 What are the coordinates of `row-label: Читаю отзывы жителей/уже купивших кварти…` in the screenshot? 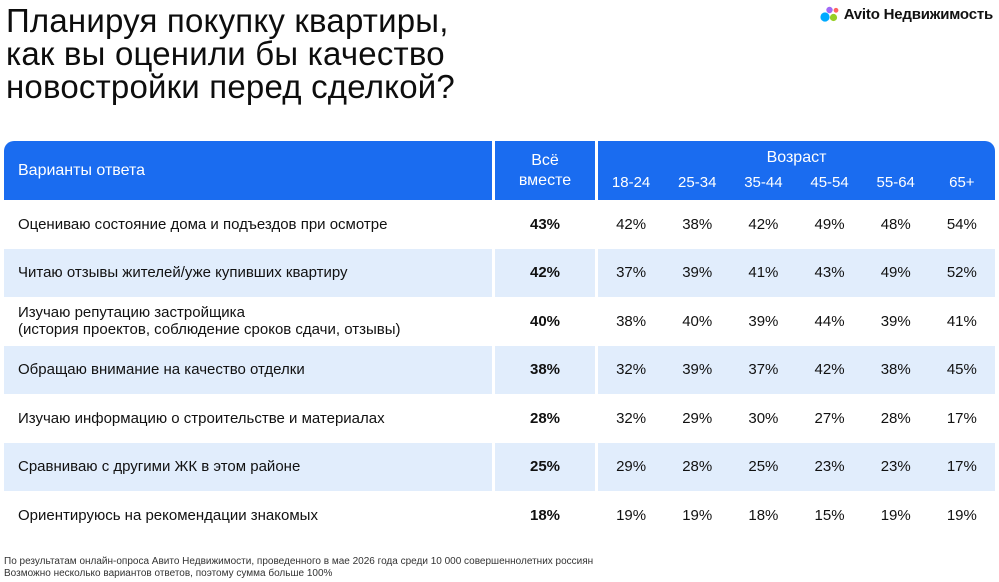 It's located at (253, 273).